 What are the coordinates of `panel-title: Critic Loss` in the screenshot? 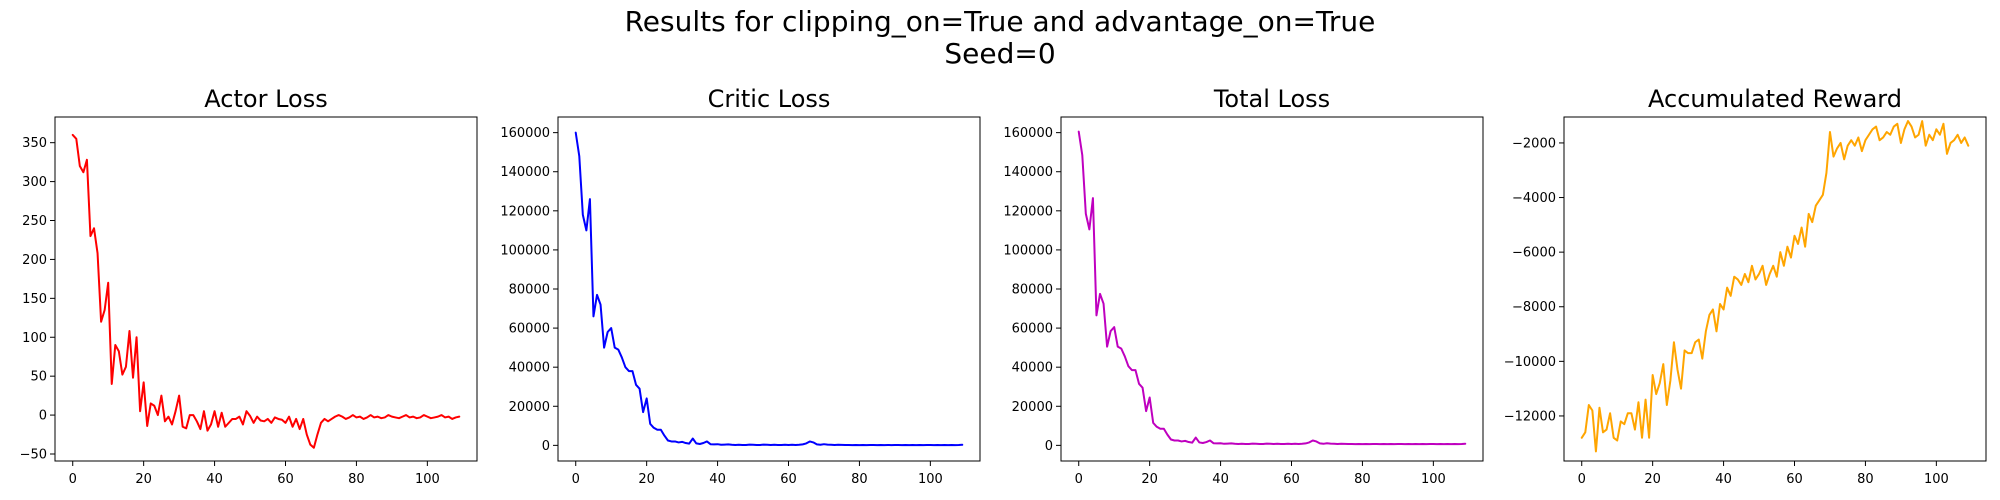 It's located at (769, 99).